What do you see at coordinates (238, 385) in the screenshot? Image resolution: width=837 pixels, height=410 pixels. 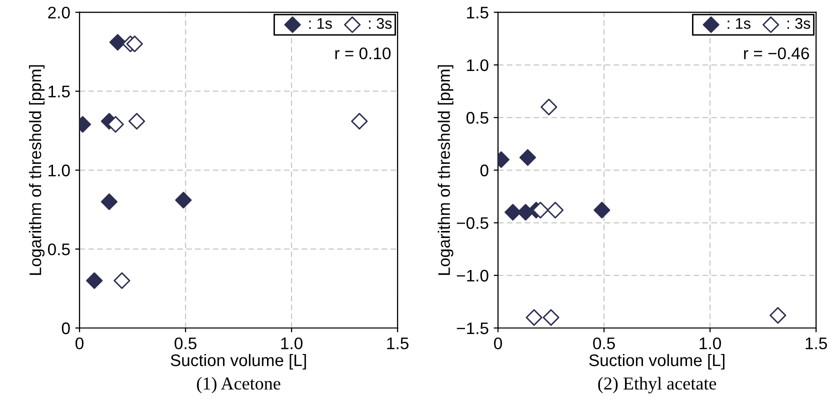 I see `text: (1) Acetone` at bounding box center [238, 385].